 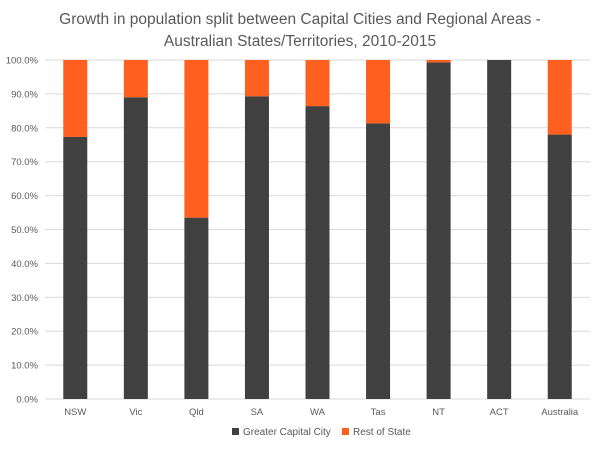 I want to click on bar-rest-of-state-wa, so click(x=317, y=83).